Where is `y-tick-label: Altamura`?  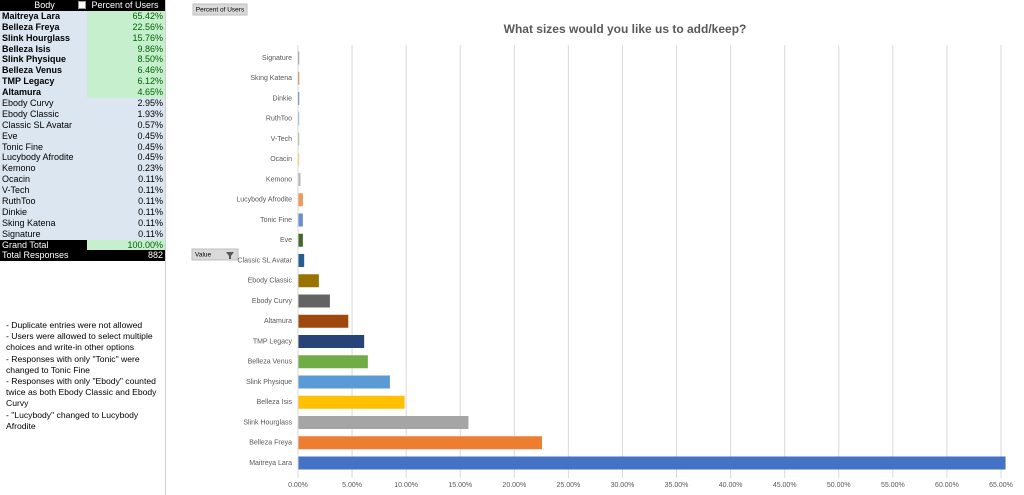
y-tick-label: Altamura is located at coordinates (278, 321).